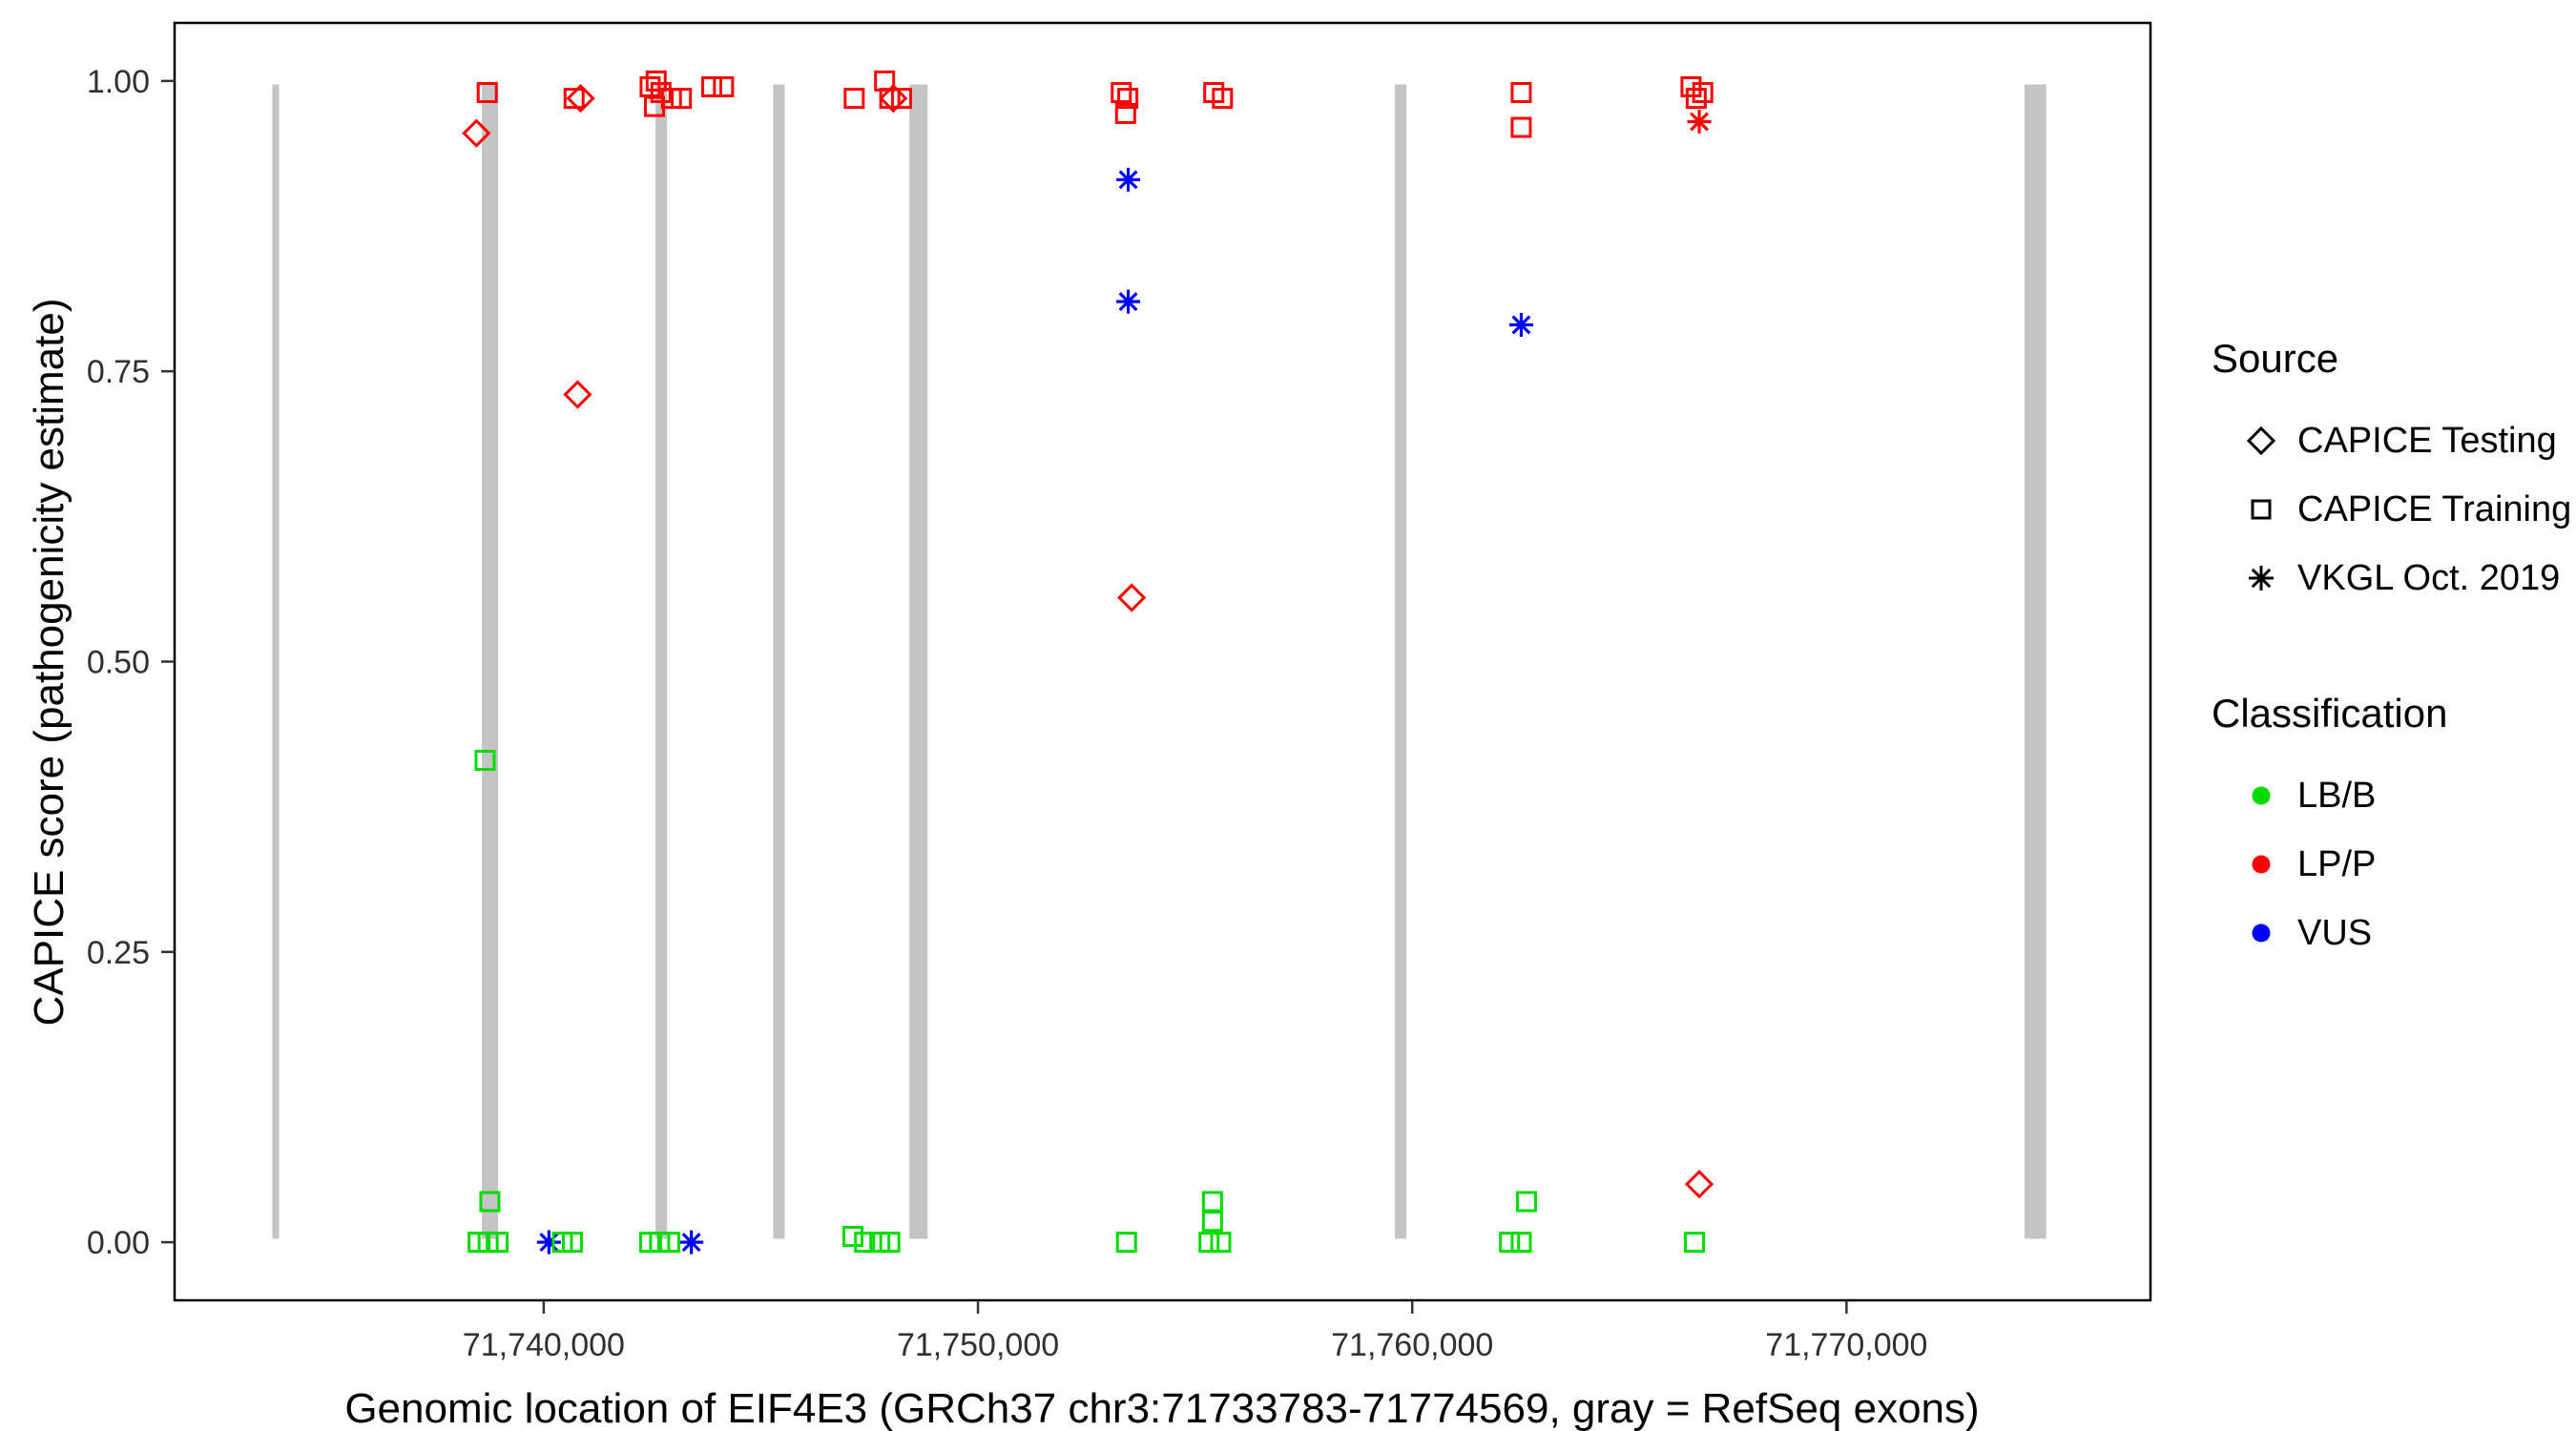  Describe the element at coordinates (2337, 863) in the screenshot. I see `legend-item-label: LP/P` at that location.